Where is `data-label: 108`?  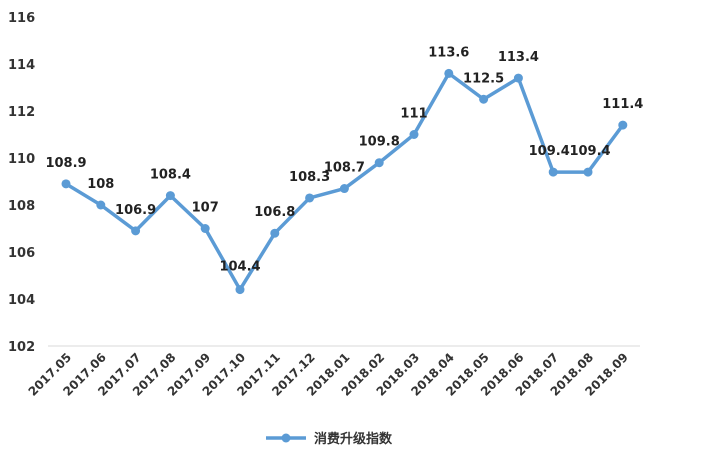
data-label: 108 is located at coordinates (100, 184).